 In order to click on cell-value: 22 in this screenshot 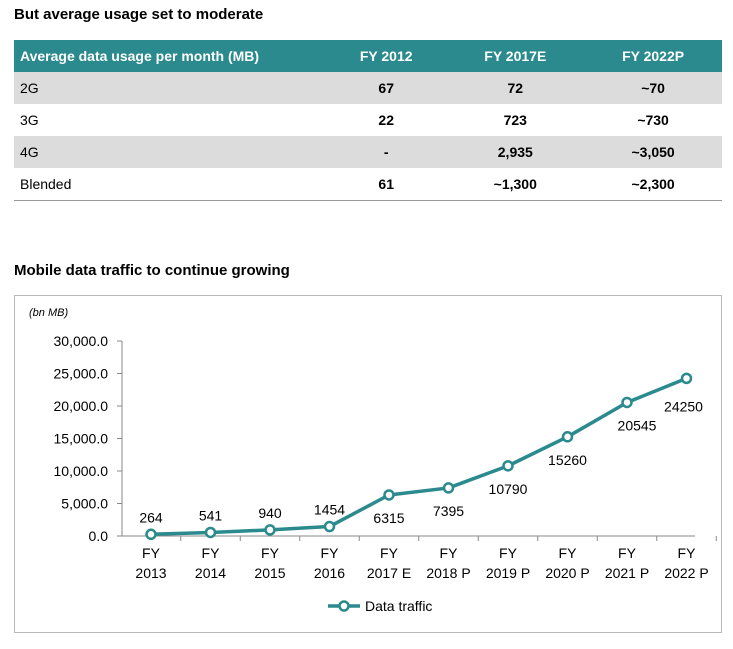, I will do `click(386, 120)`.